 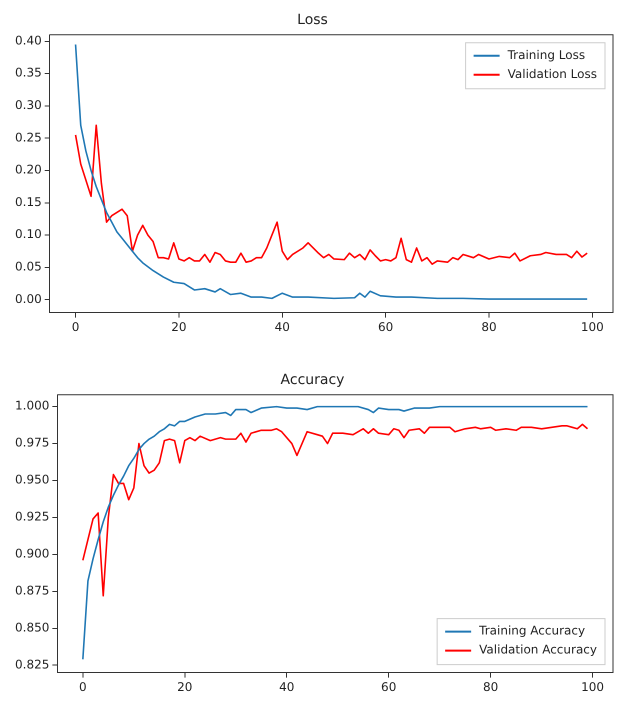 What do you see at coordinates (32, 590) in the screenshot?
I see `y-tick-label: 0.875` at bounding box center [32, 590].